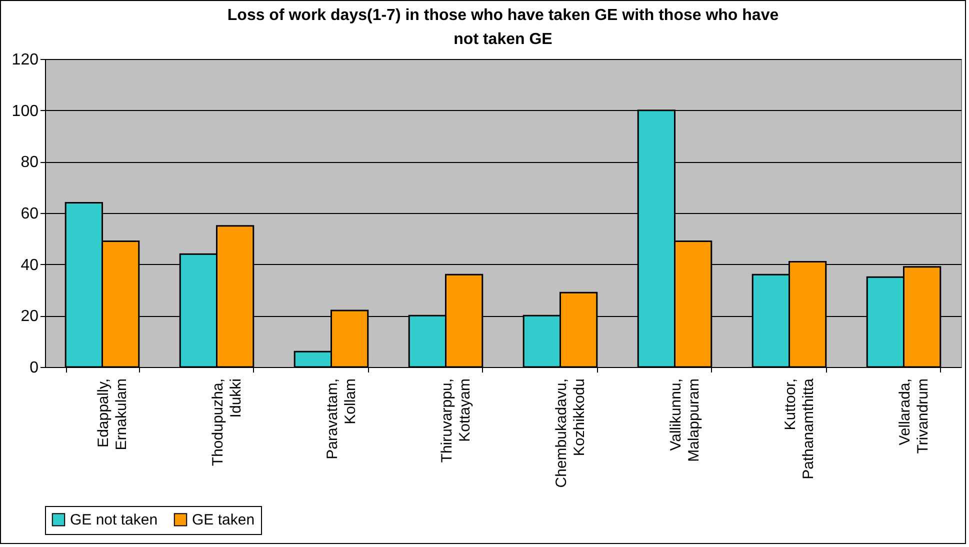 This screenshot has width=969, height=547. Describe the element at coordinates (112, 414) in the screenshot. I see `x-tick-label: Edappally, Ernakulam` at that location.